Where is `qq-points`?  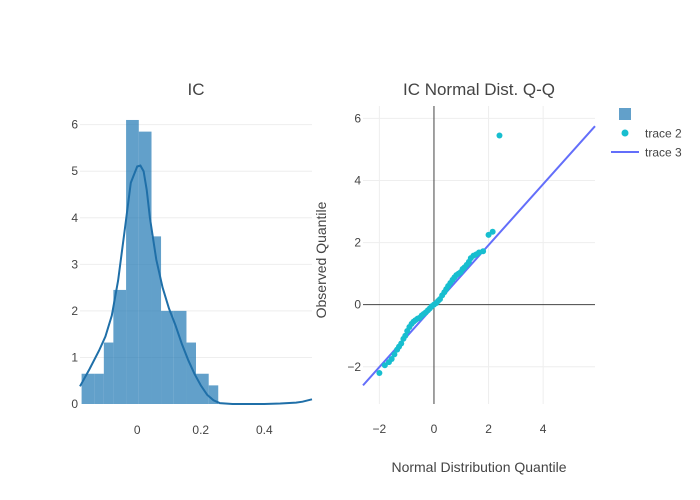 qq-points is located at coordinates (439, 254).